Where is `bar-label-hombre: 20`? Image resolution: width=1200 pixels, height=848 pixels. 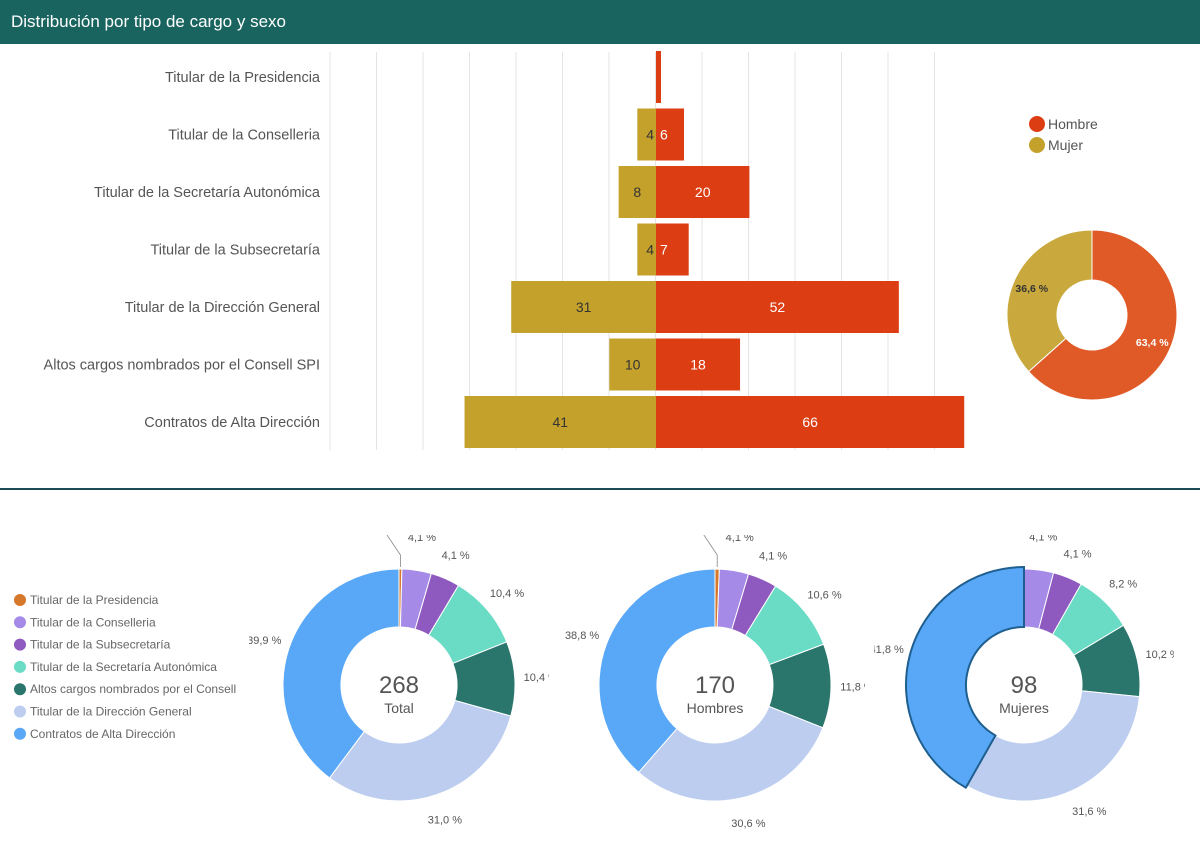 bar-label-hombre: 20 is located at coordinates (703, 192).